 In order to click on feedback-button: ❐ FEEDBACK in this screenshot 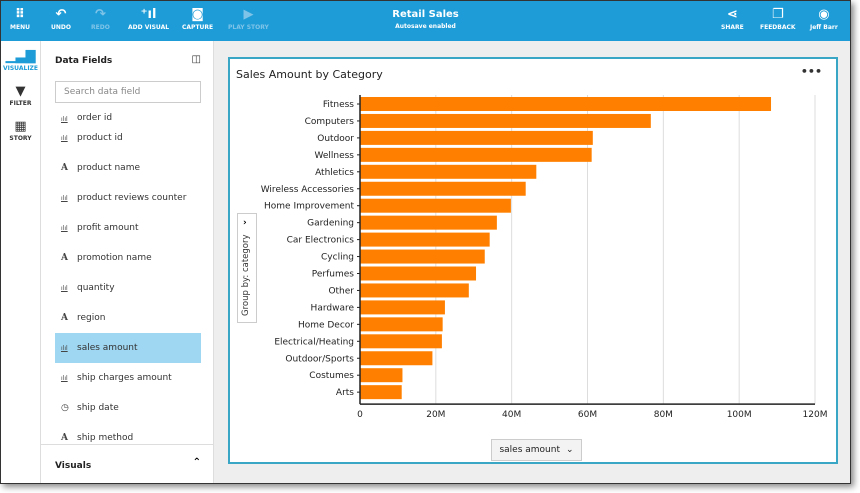, I will do `click(778, 19)`.